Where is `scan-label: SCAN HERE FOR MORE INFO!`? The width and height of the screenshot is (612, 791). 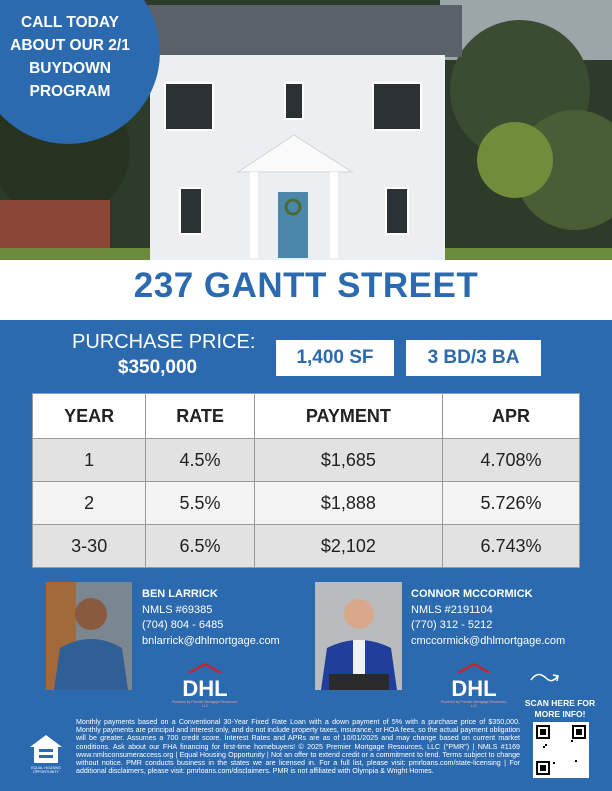
scan-label: SCAN HERE FOR MORE INFO! is located at coordinates (560, 709).